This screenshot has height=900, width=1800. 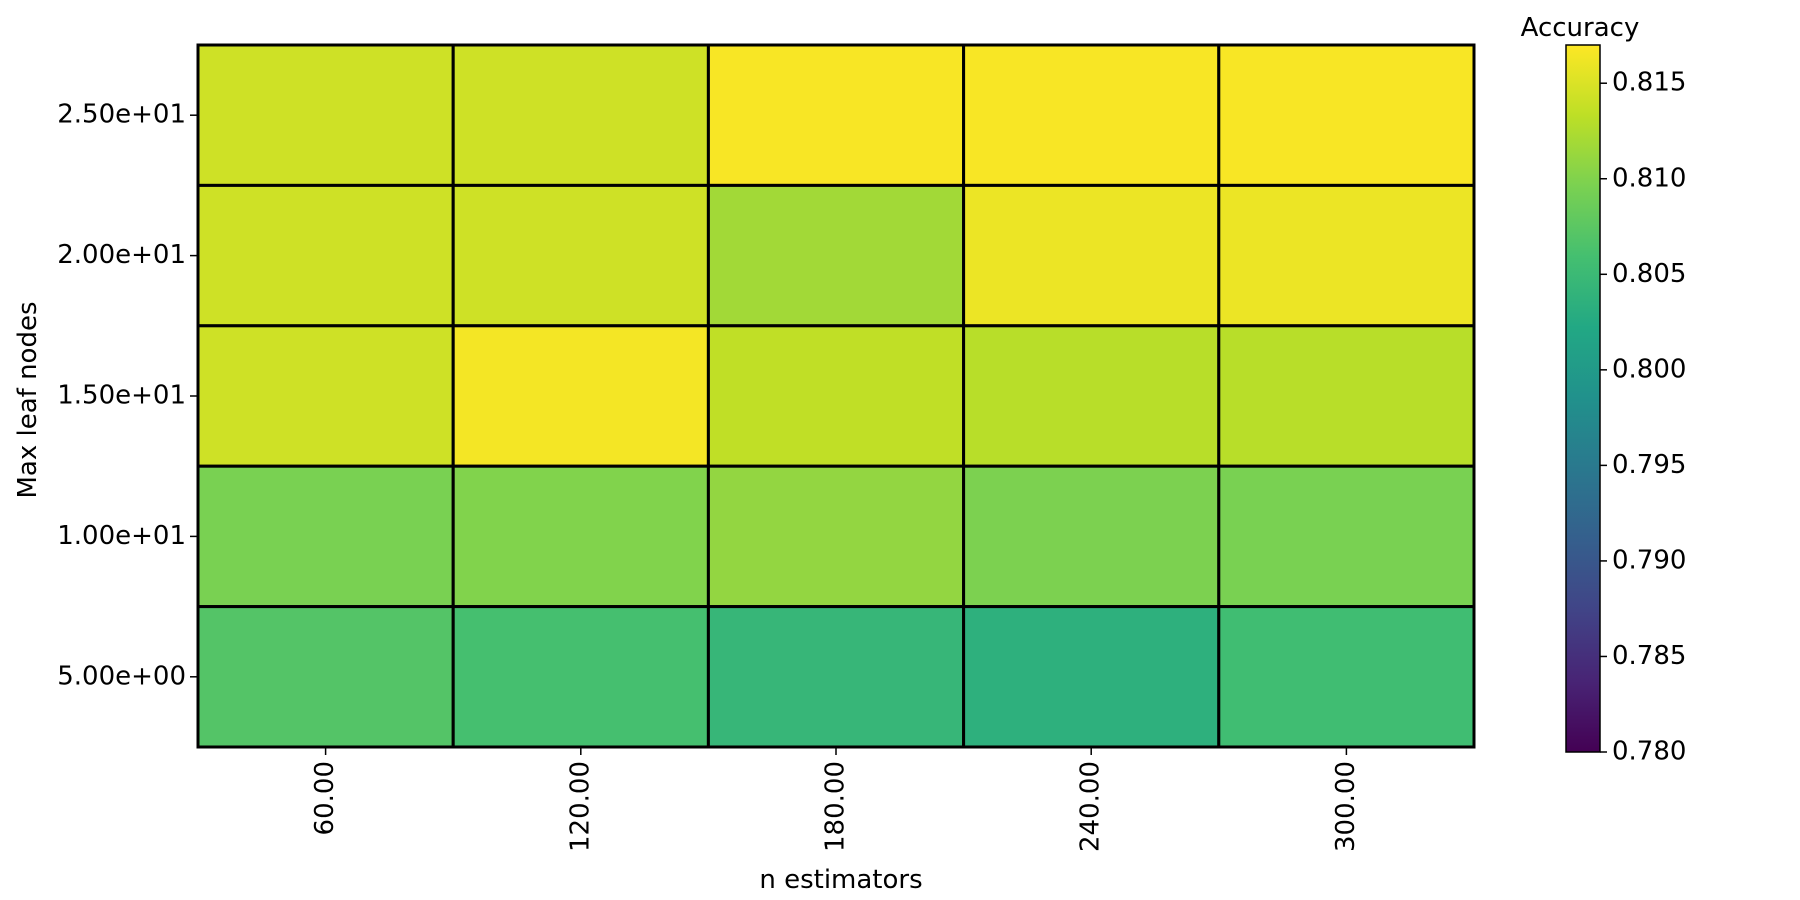 I want to click on colorbar-tick-label: 0.780, so click(x=1649, y=752).